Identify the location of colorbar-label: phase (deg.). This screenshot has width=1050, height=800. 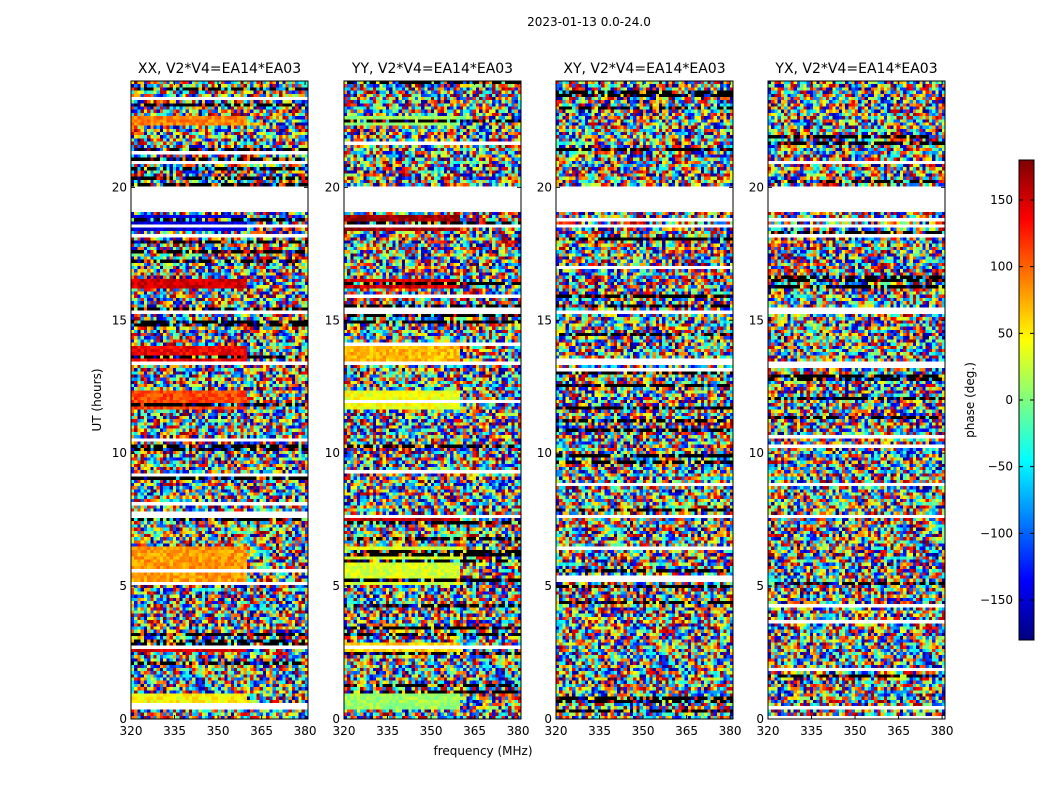
(970, 400).